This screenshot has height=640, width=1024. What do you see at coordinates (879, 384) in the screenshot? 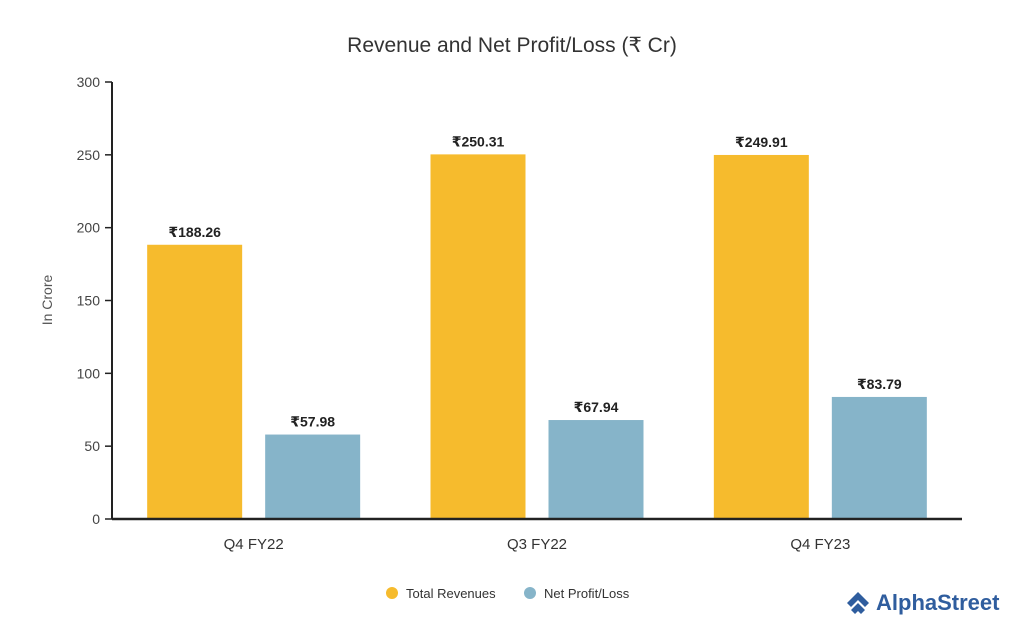
I see `data-label: ₹83.79` at bounding box center [879, 384].